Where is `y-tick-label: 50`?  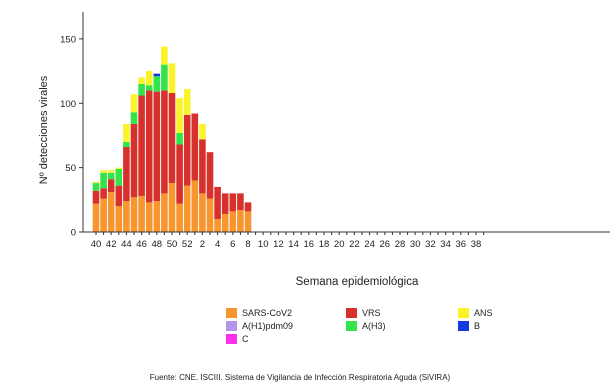
y-tick-label: 50 is located at coordinates (70, 168).